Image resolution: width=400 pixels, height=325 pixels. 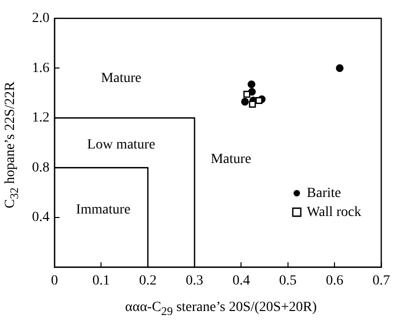 I want to click on legend-label: Wall rock, so click(x=334, y=212).